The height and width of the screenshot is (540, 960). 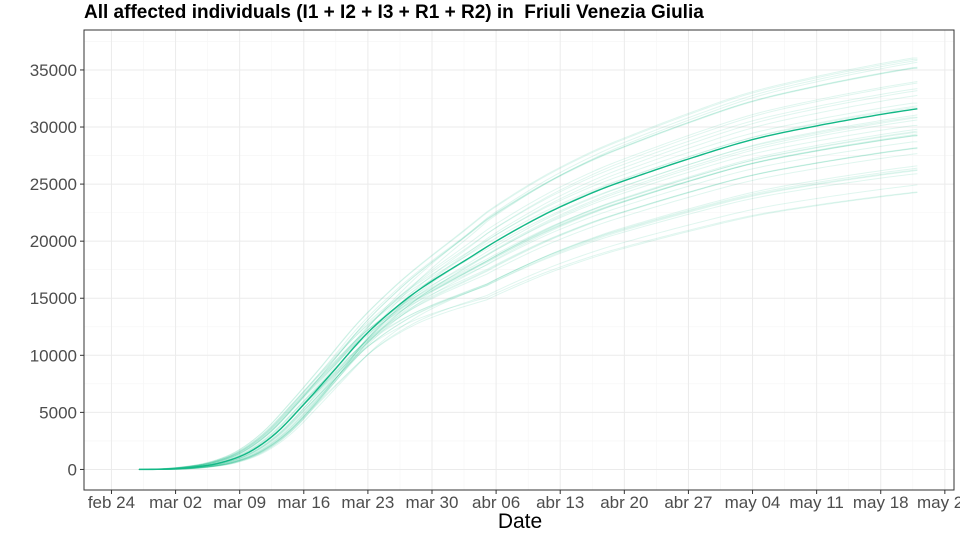 I want to click on x-tick-label: abr 27, so click(x=688, y=502).